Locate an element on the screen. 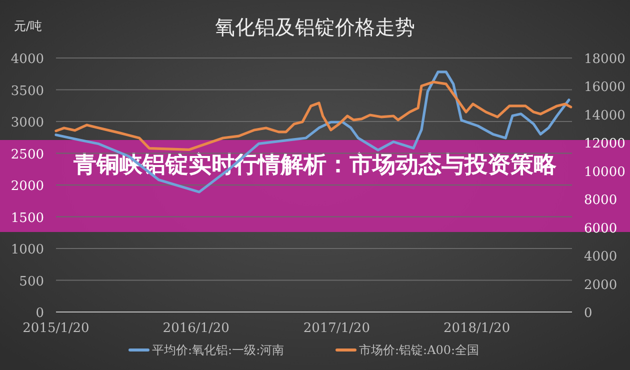 This screenshot has height=370, width=630. y-tick-label: 4000 is located at coordinates (27, 59).